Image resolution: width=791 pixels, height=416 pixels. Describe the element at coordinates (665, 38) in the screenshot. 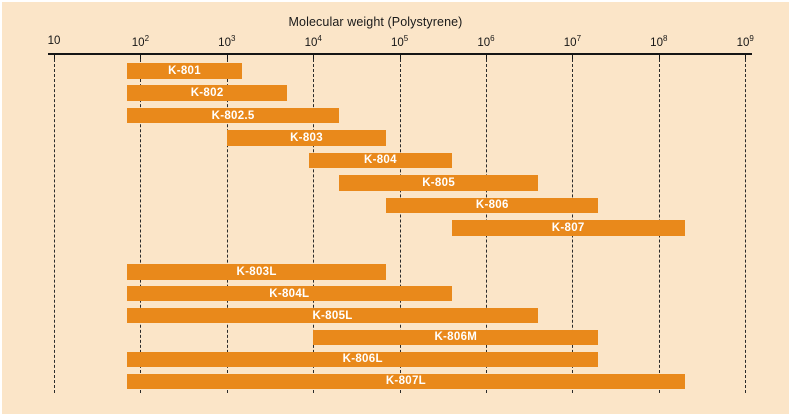

I see `x-tick-exponent: 8` at that location.